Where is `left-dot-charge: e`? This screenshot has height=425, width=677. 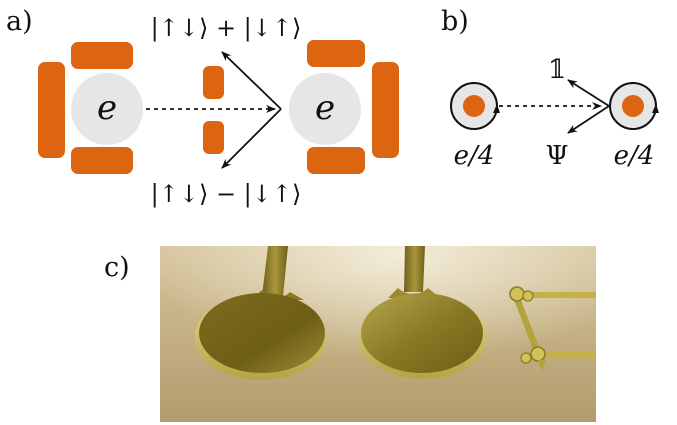 left-dot-charge: e is located at coordinates (107, 108).